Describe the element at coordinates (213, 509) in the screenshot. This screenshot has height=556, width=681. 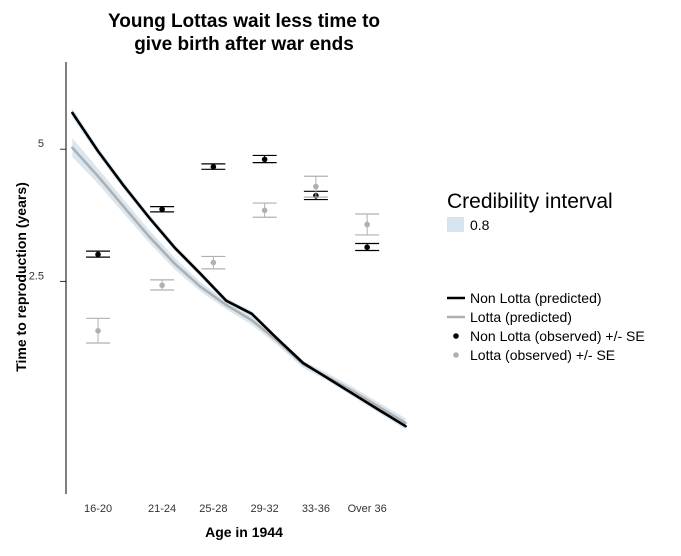
I see `x-tick-label: 25-28` at that location.